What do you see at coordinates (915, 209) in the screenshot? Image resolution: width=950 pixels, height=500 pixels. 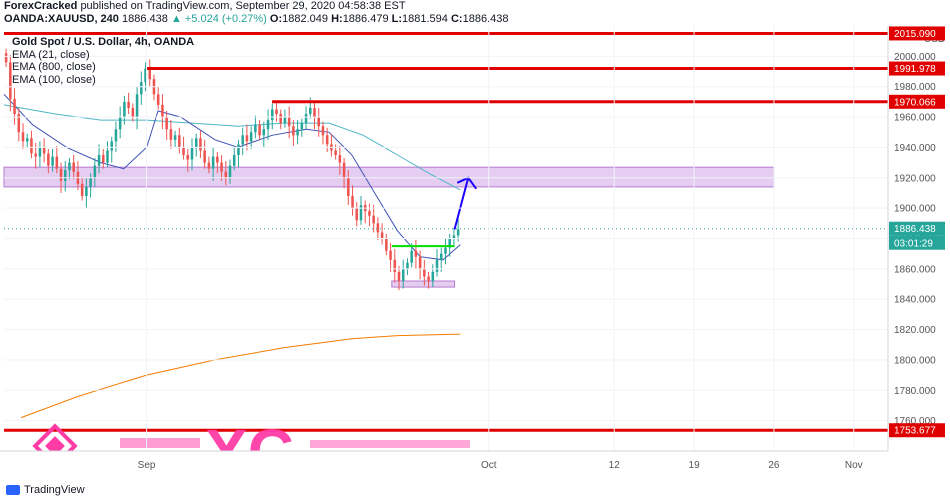 I see `price-tick-label: 1900.000` at bounding box center [915, 209].